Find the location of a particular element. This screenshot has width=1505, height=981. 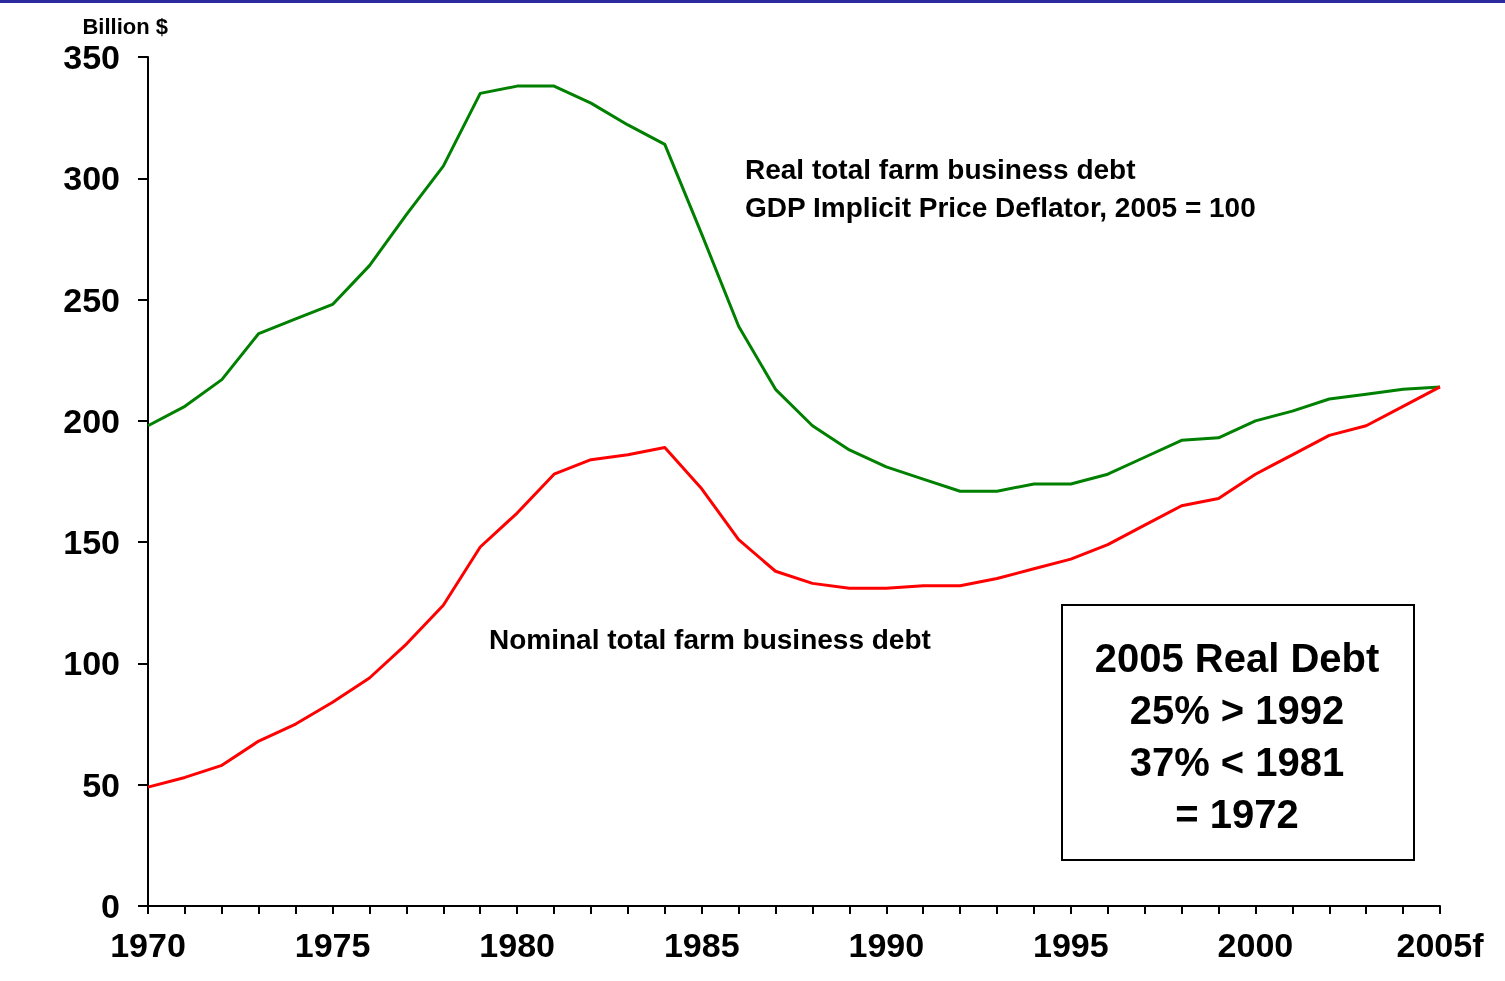

series-label: Nominal total farm business debt is located at coordinates (710, 639).